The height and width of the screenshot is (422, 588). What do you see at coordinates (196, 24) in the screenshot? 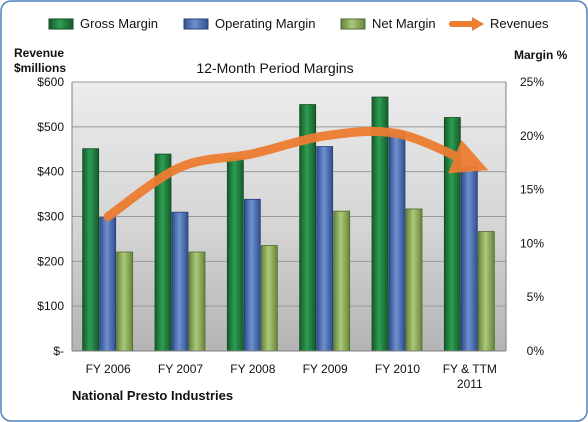
I see `legend-swatch-operating` at bounding box center [196, 24].